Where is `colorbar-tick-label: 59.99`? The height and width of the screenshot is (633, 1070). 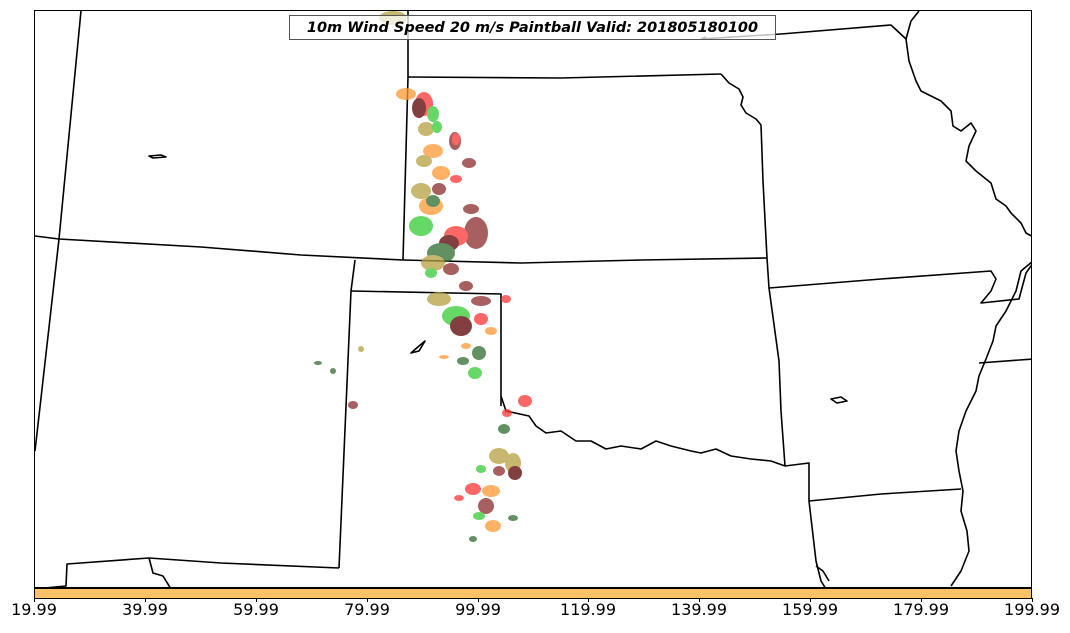 colorbar-tick-label: 59.99 is located at coordinates (256, 609).